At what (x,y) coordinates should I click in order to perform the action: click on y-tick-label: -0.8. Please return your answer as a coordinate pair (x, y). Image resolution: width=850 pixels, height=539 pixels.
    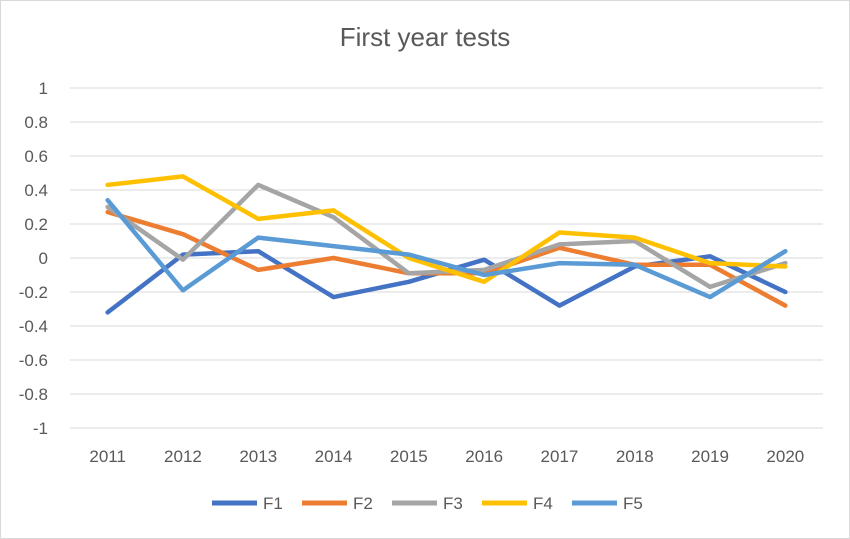
    Looking at the image, I should click on (33, 394).